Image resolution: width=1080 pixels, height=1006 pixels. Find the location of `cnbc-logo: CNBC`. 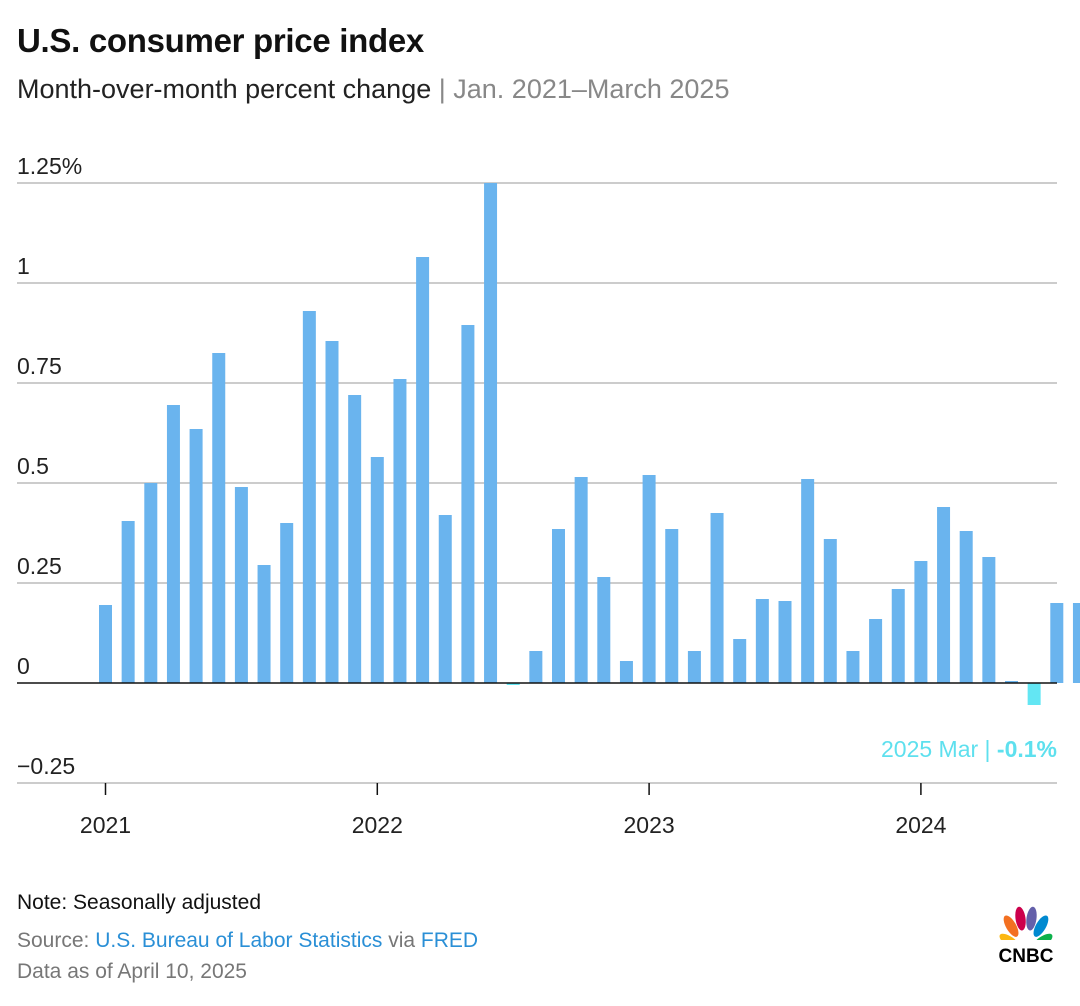

cnbc-logo: CNBC is located at coordinates (1026, 936).